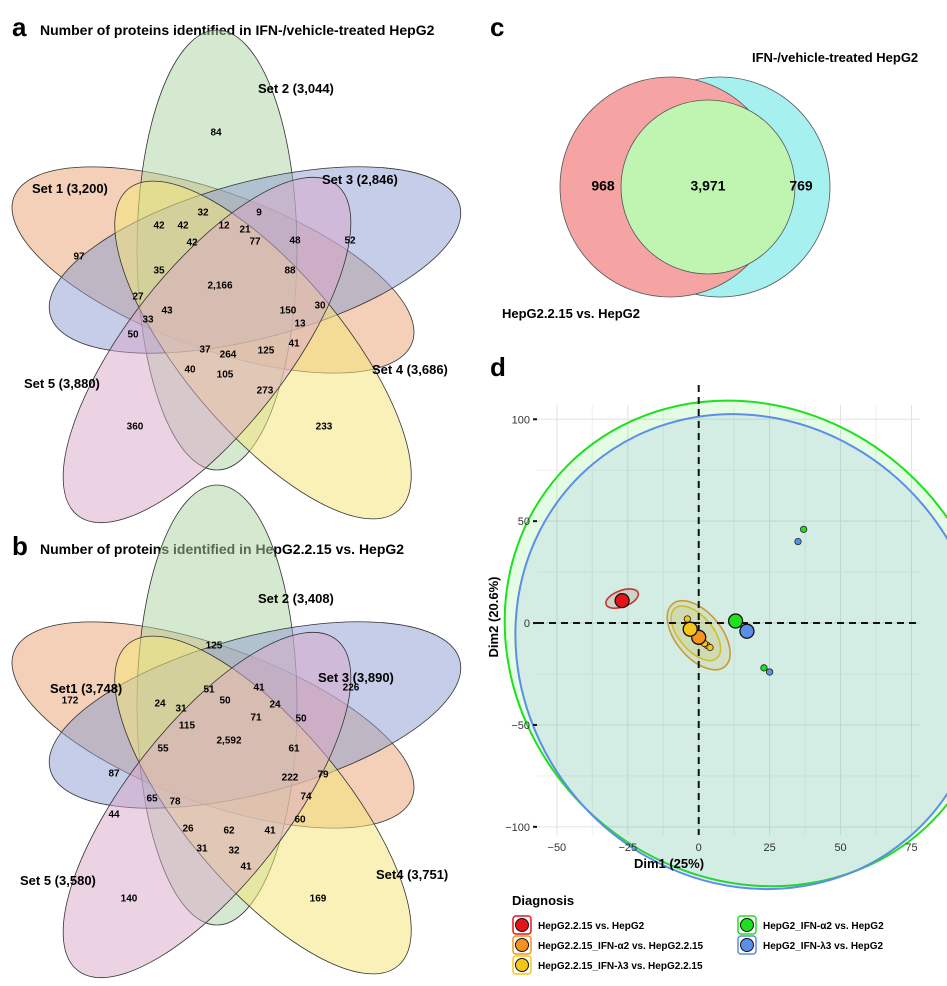 This screenshot has width=947, height=986. I want to click on venn-region-count: 55, so click(163, 749).